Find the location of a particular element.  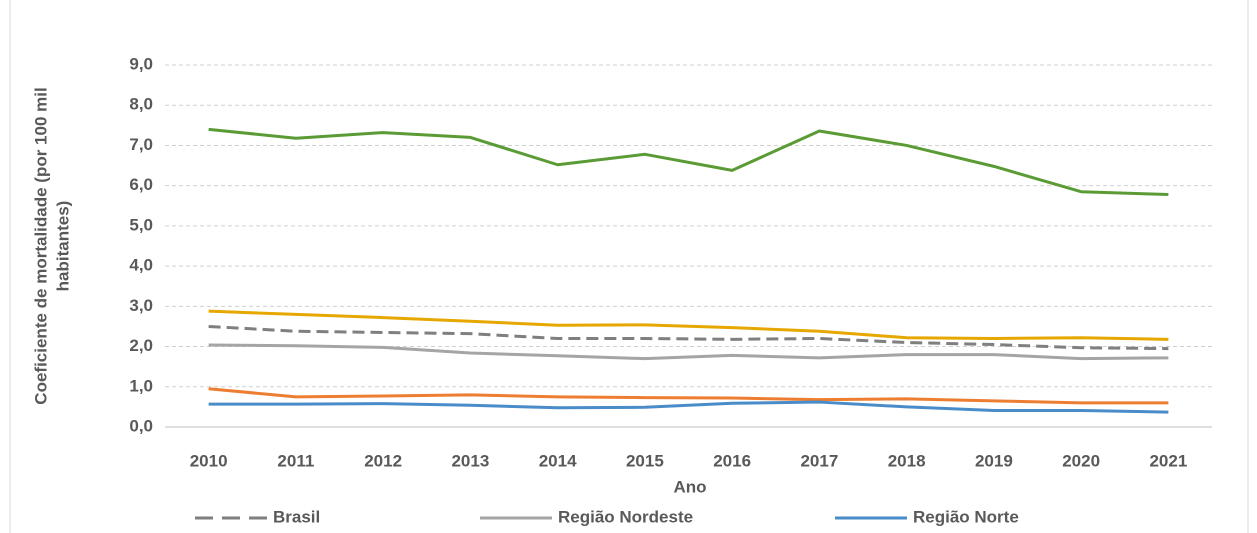

x-tick-label: 2020 is located at coordinates (1081, 460).